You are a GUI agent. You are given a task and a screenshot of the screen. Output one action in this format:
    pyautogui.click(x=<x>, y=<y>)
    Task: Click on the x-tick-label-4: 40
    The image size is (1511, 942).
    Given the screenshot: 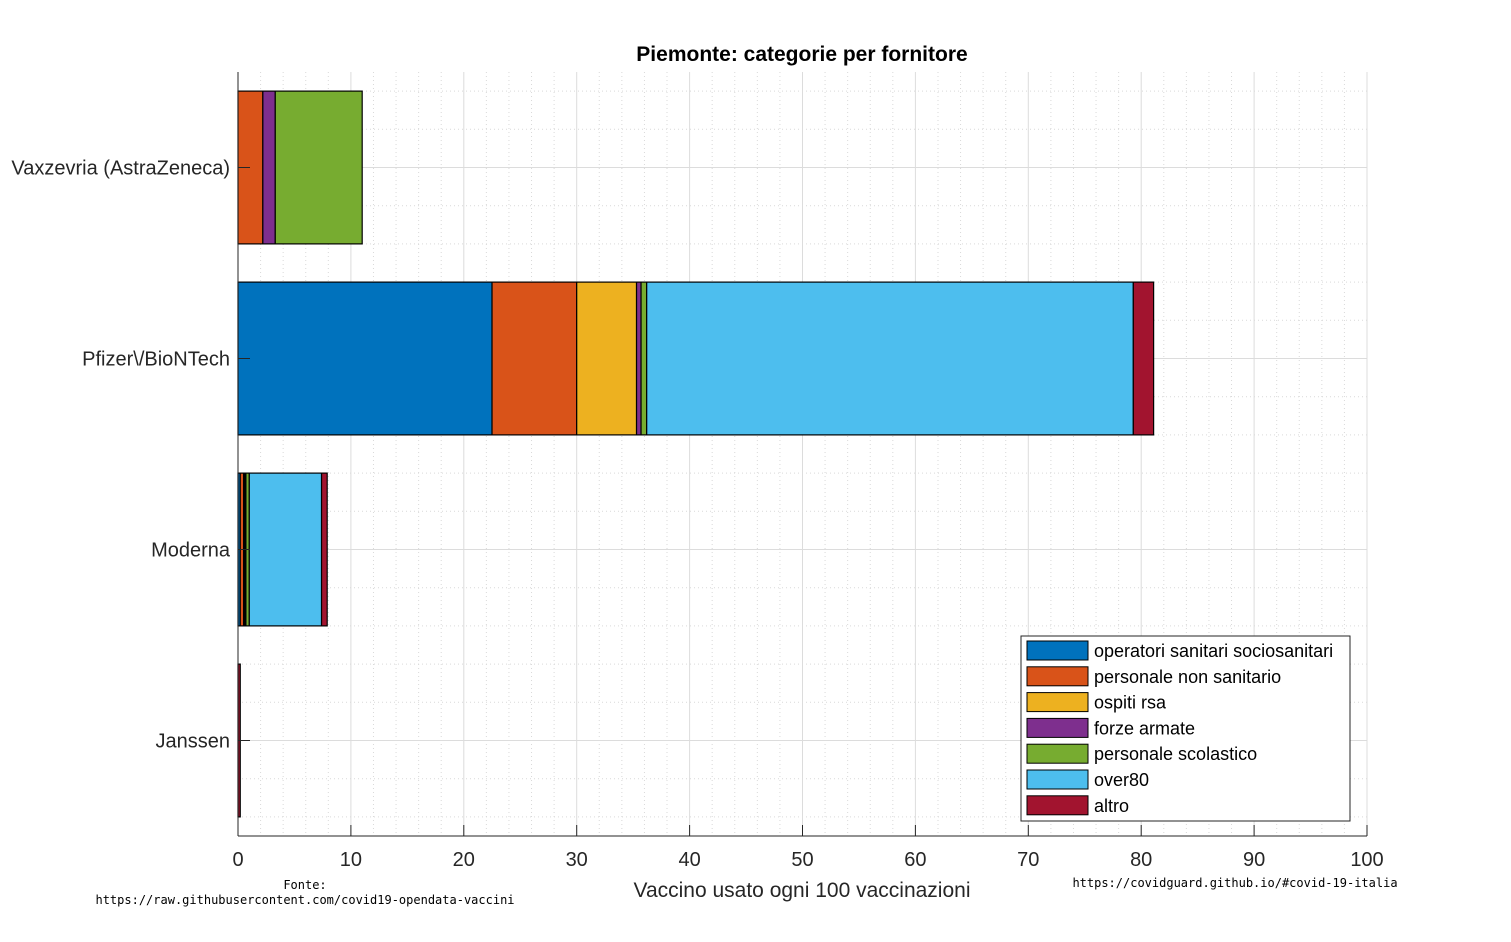 What is the action you would take?
    pyautogui.click(x=689, y=860)
    